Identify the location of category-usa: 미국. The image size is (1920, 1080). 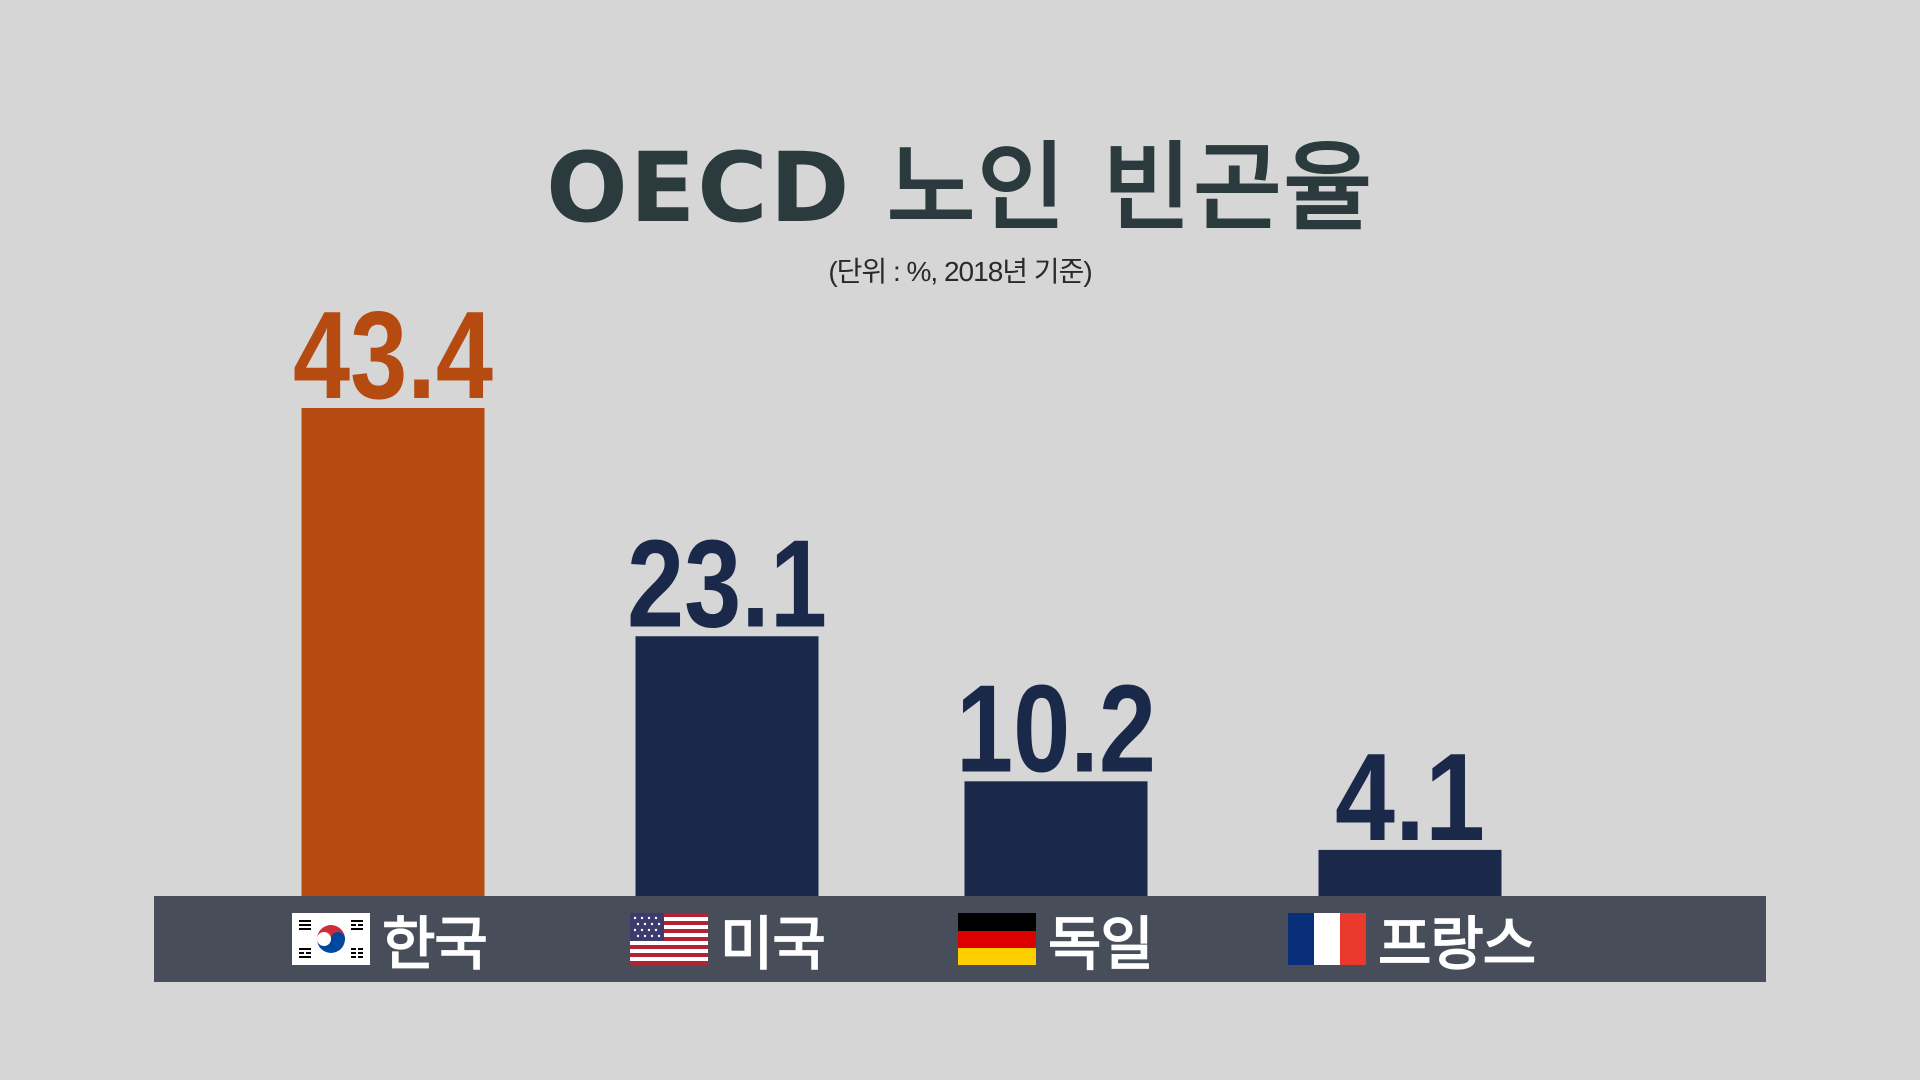
(728, 939).